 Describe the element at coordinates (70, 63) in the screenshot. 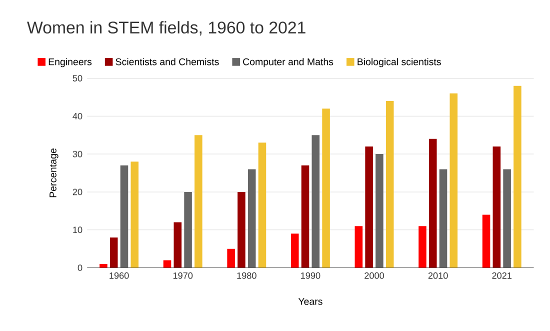

I see `legend-label: Engineers` at that location.